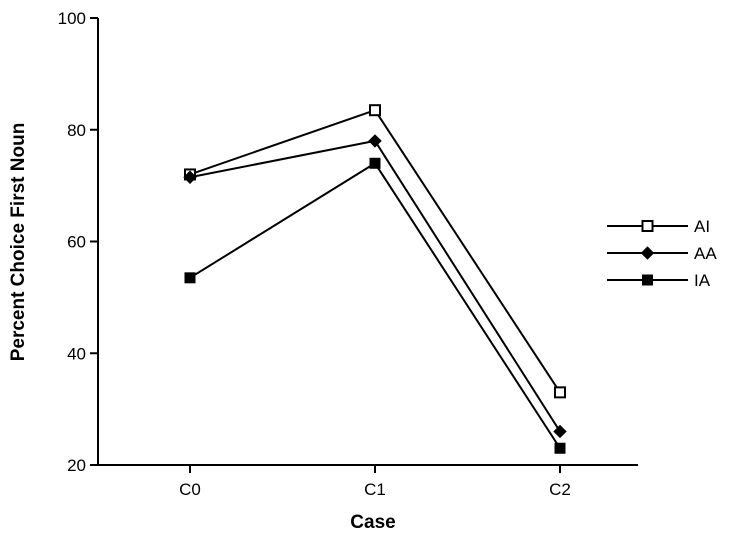 The image size is (738, 533). I want to click on y-tick-label: 80, so click(76, 130).